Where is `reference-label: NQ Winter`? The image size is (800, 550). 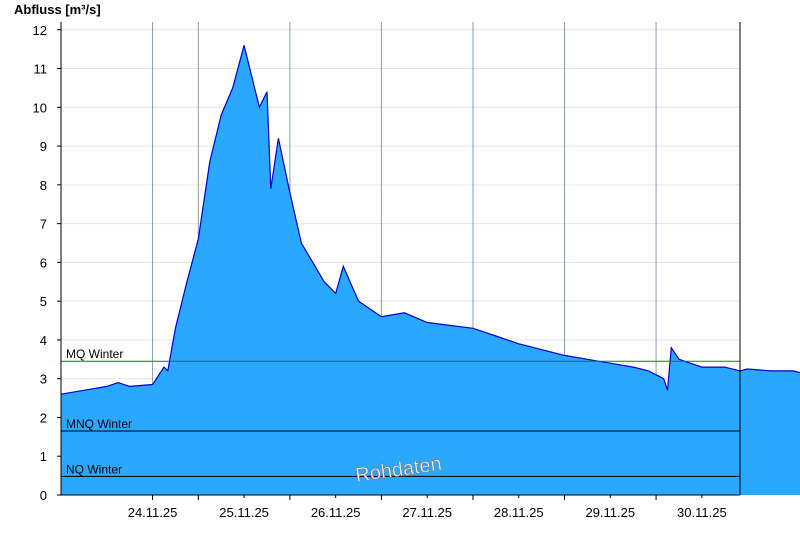
reference-label: NQ Winter is located at coordinates (94, 469).